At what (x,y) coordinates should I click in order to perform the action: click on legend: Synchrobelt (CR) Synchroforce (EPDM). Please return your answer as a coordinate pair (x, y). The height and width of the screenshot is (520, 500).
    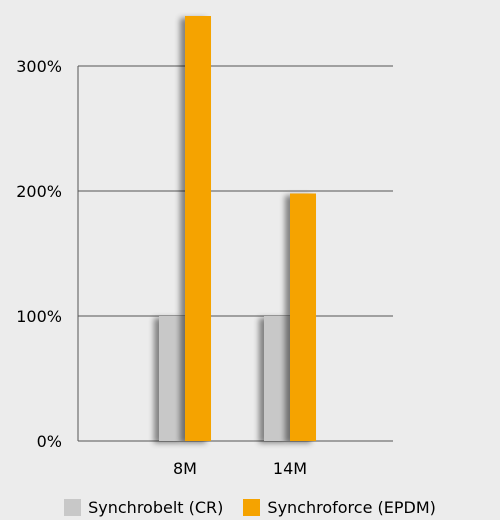
    Looking at the image, I should click on (250, 507).